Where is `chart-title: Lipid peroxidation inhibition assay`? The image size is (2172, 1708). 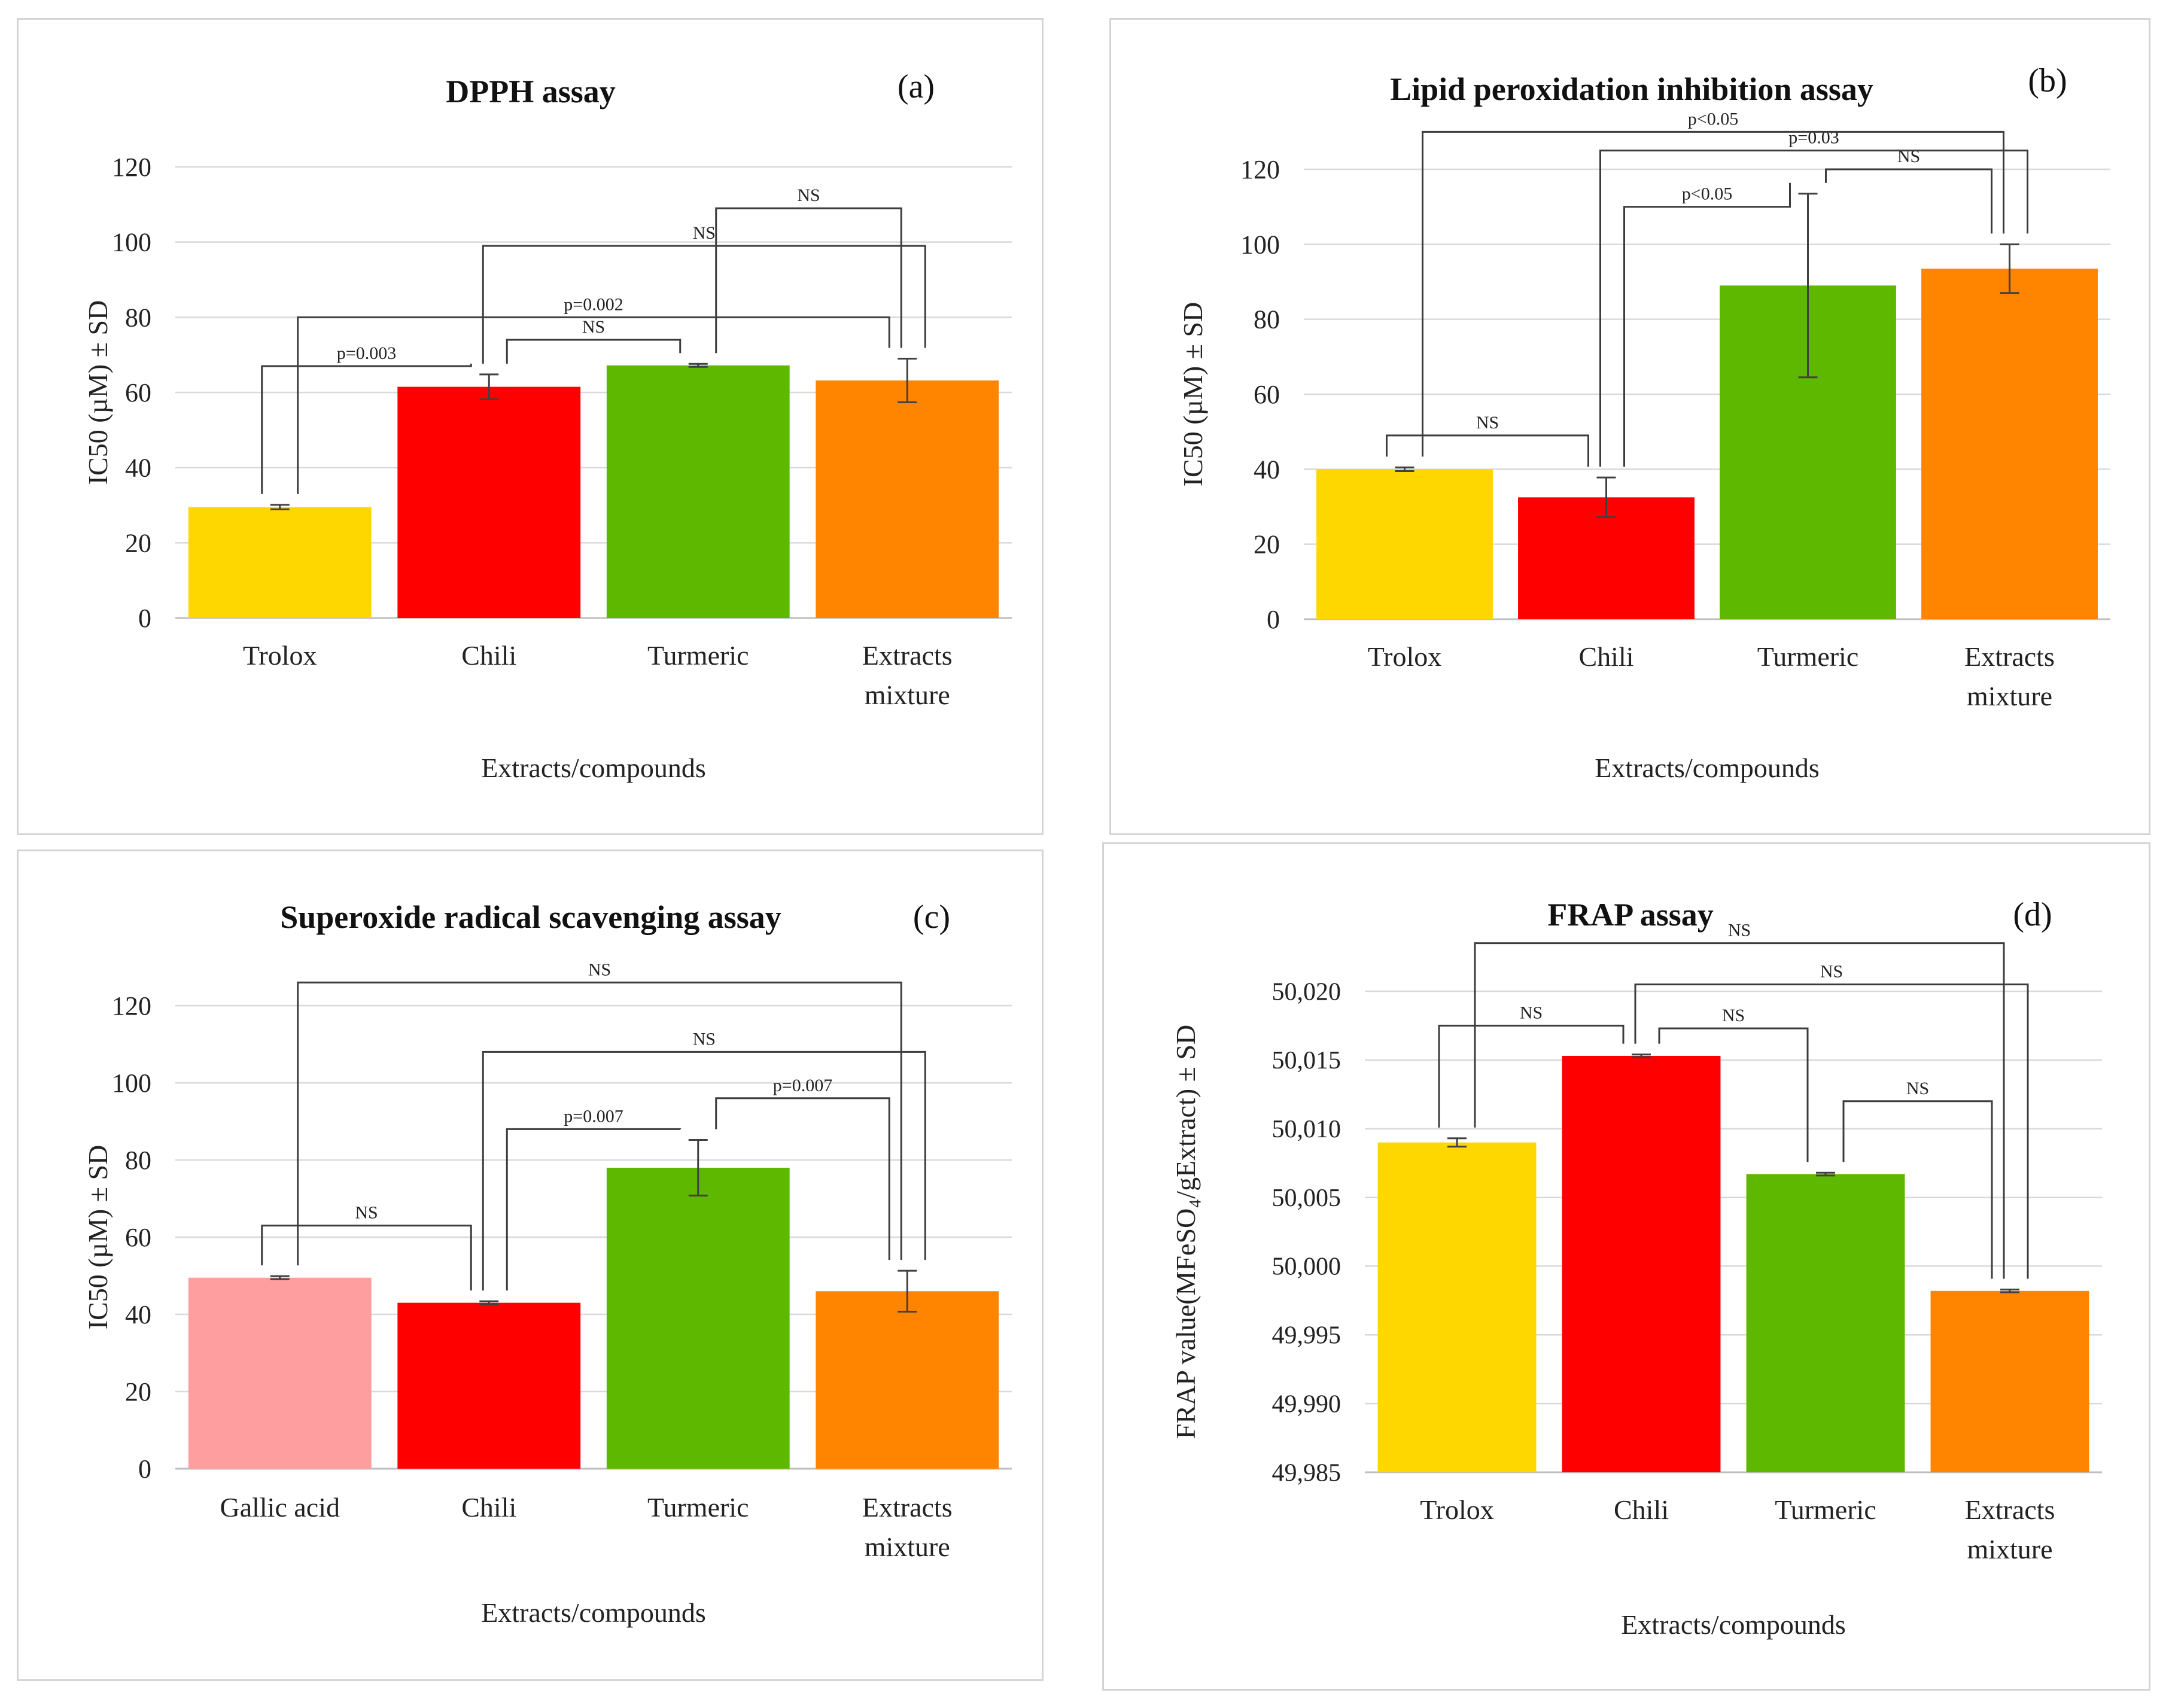
chart-title: Lipid peroxidation inhibition assay is located at coordinates (1631, 89).